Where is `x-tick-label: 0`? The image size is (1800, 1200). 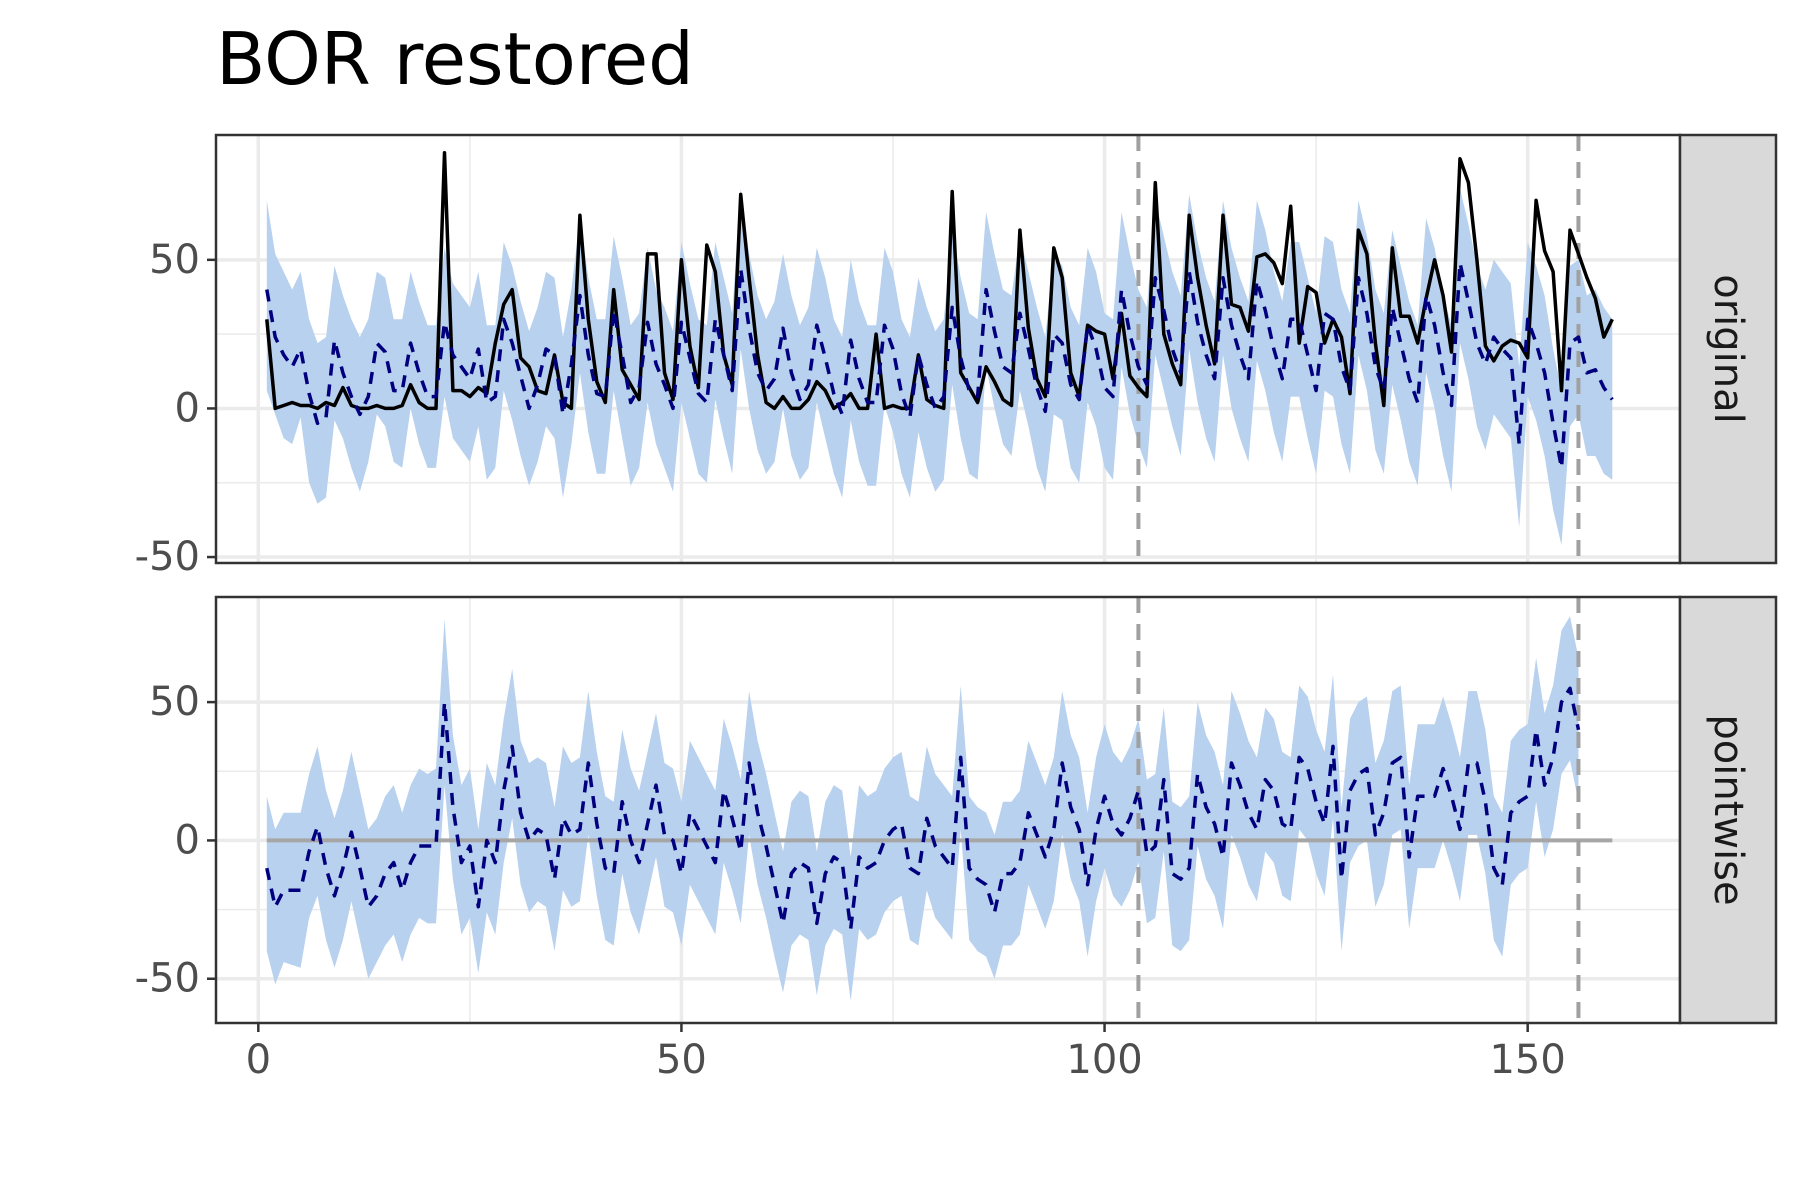
x-tick-label: 0 is located at coordinates (258, 1060).